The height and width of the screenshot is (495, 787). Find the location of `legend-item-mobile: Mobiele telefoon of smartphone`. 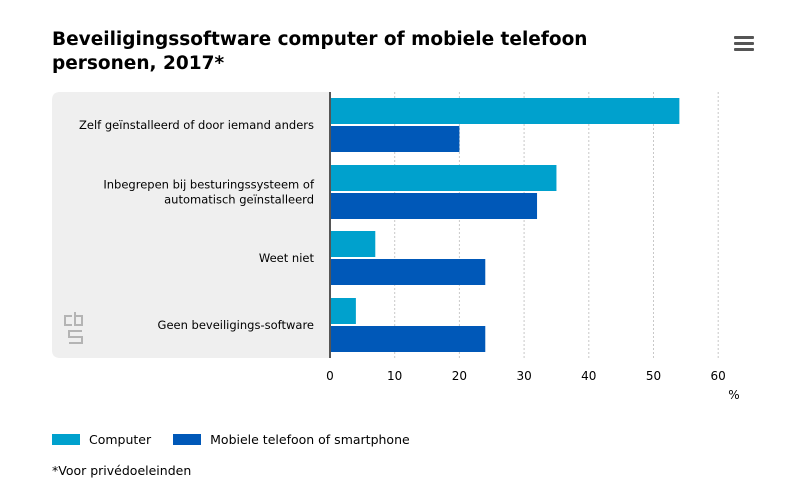

legend-item-mobile: Mobiele telefoon of smartphone is located at coordinates (291, 439).